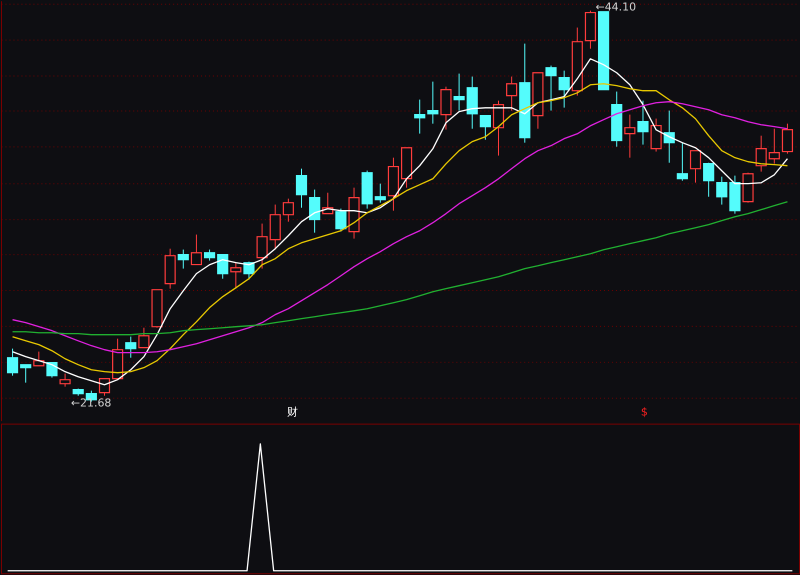 This screenshot has width=800, height=575. Describe the element at coordinates (292, 412) in the screenshot. I see `annotation: 财` at that location.